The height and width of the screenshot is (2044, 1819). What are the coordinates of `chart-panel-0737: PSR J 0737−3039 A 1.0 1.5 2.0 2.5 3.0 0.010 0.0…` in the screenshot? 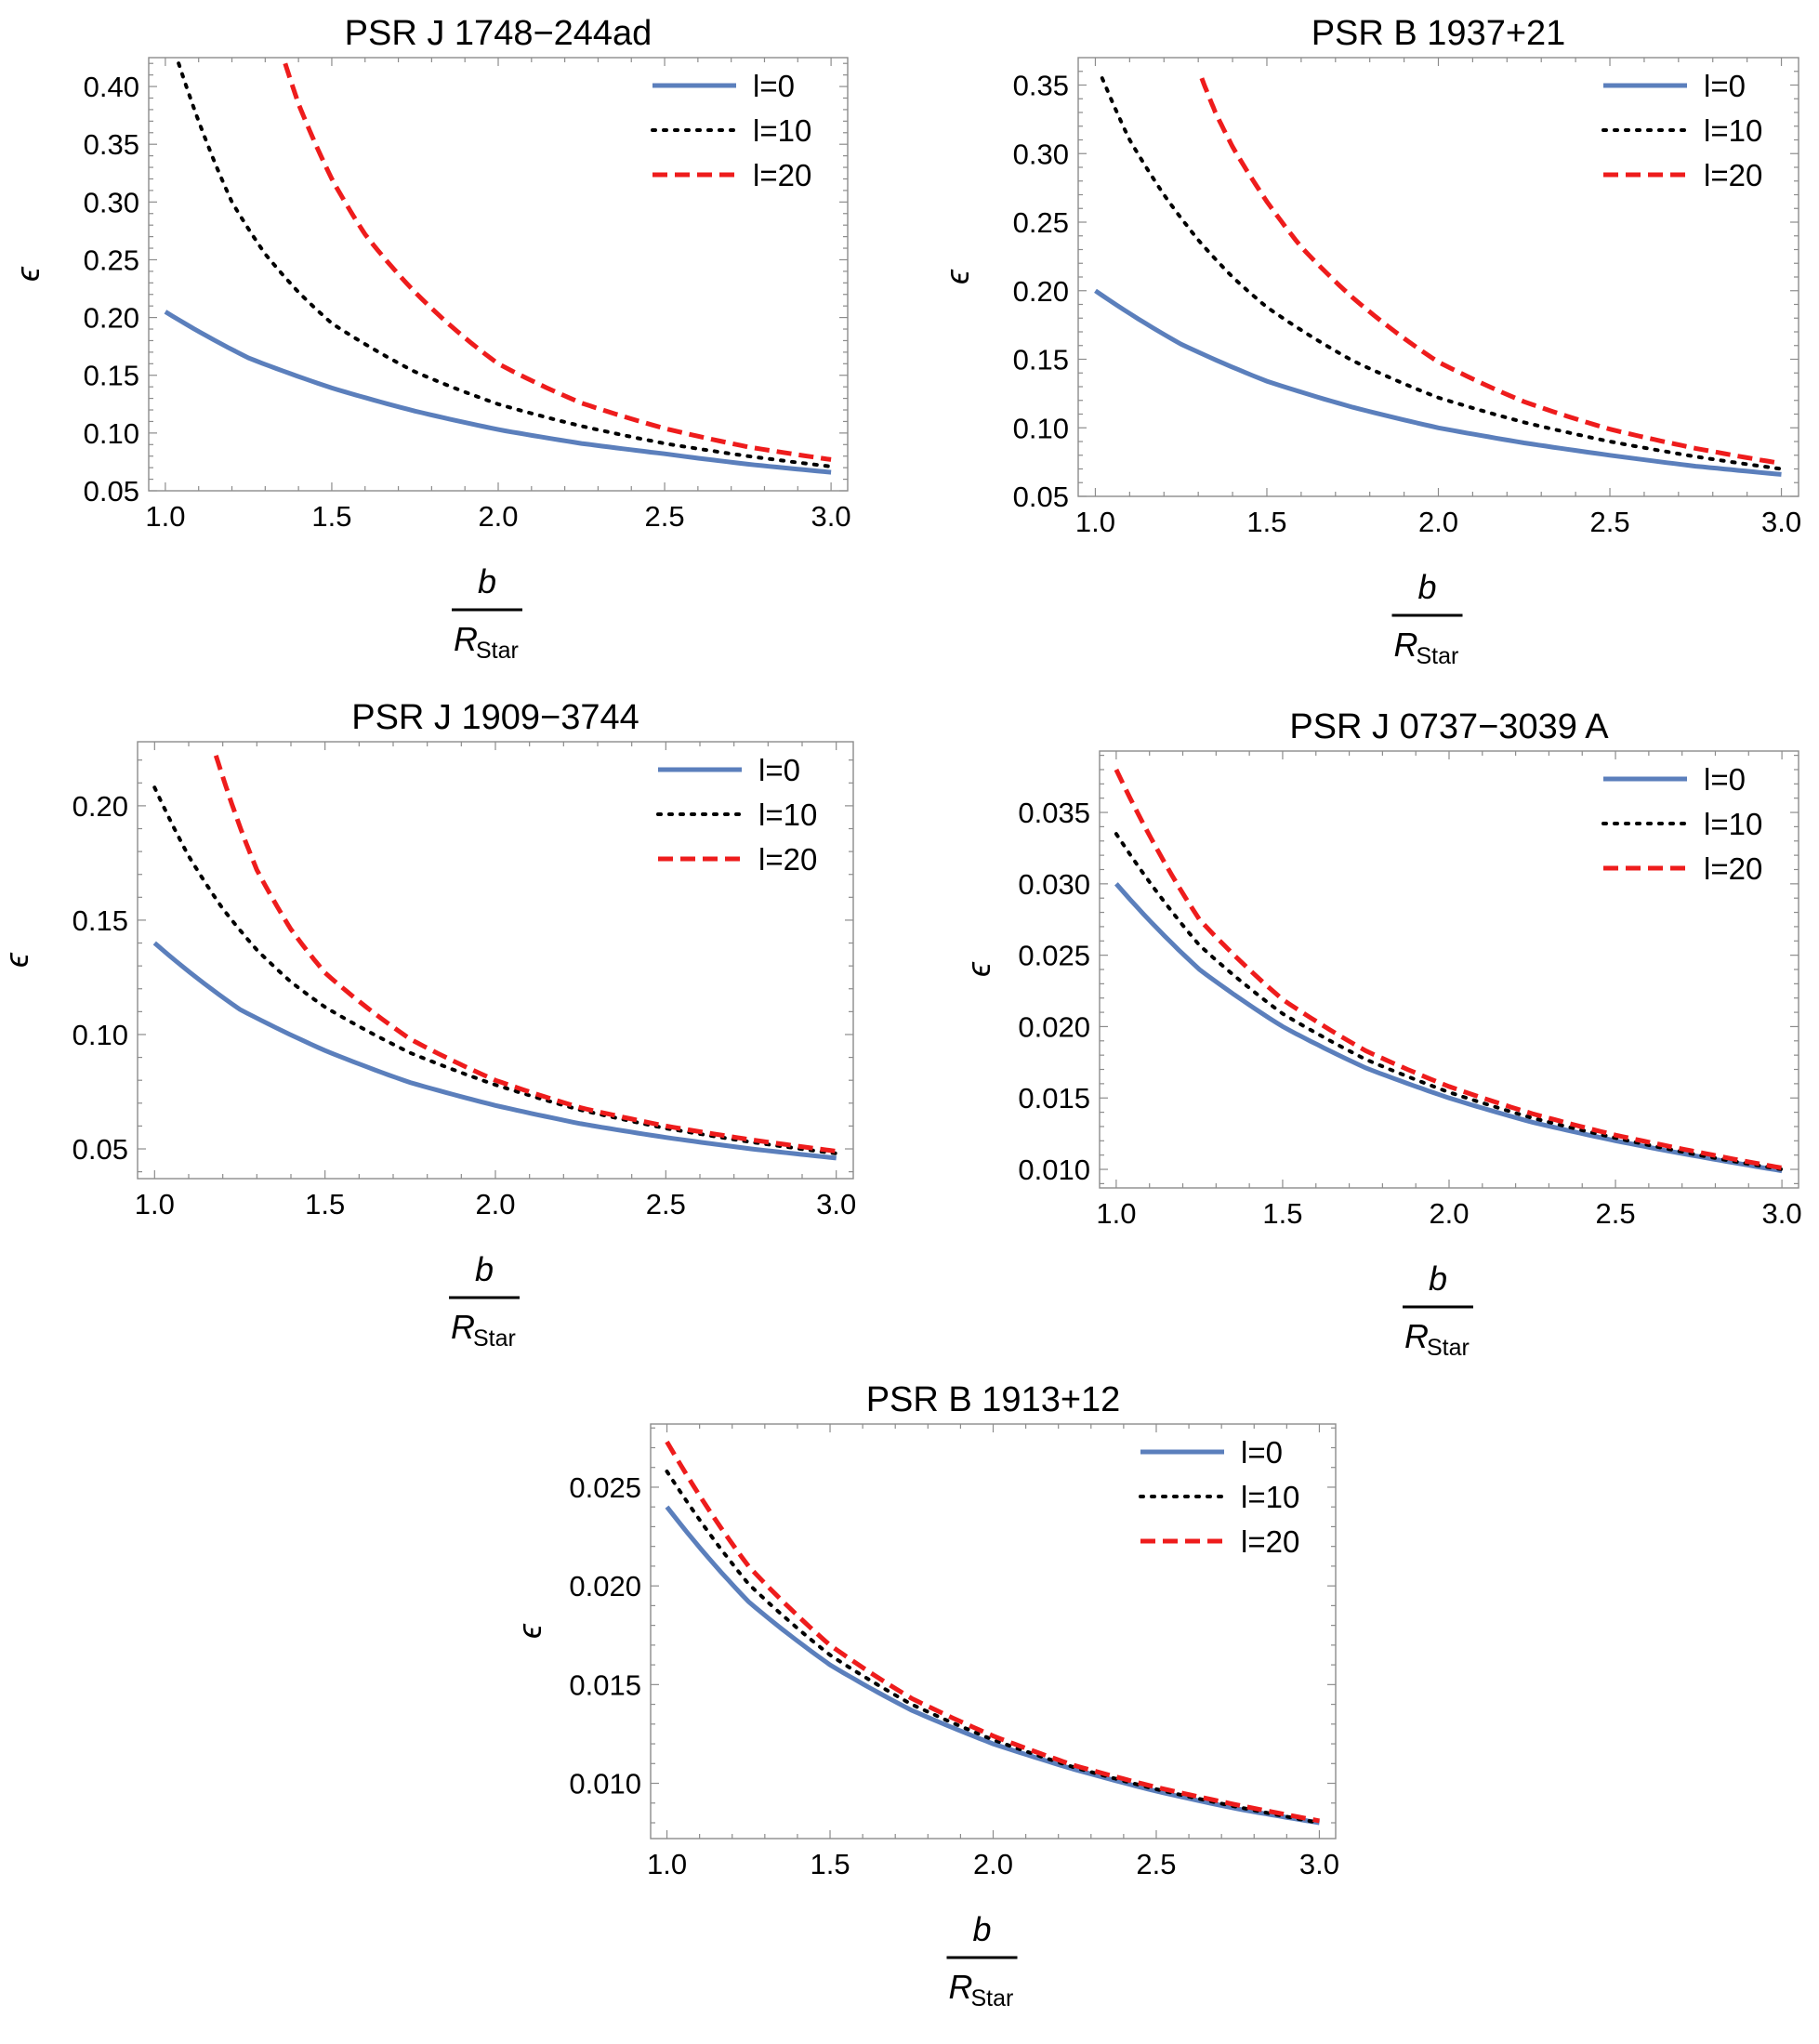 It's located at (1381, 1034).